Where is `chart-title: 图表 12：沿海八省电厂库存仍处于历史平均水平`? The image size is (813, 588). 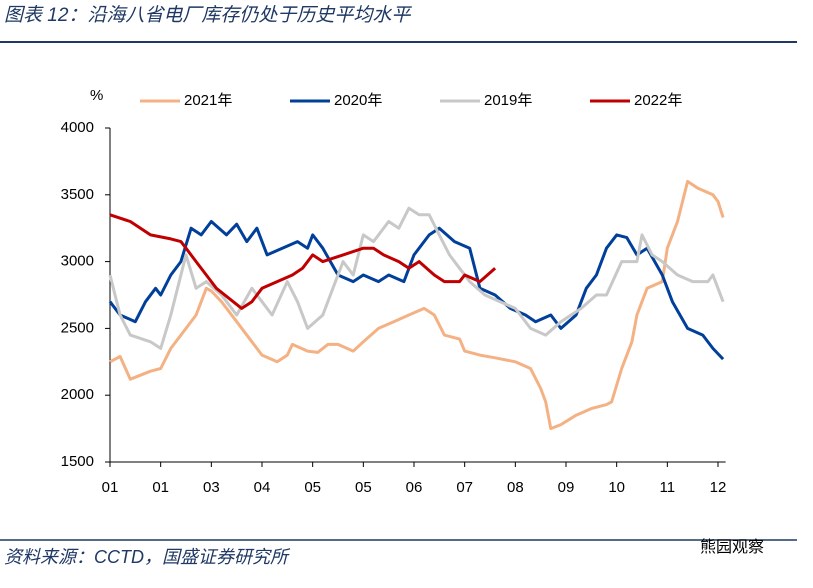
chart-title: 图表 12：沿海八省电厂库存仍处于历史平均水平 is located at coordinates (208, 15).